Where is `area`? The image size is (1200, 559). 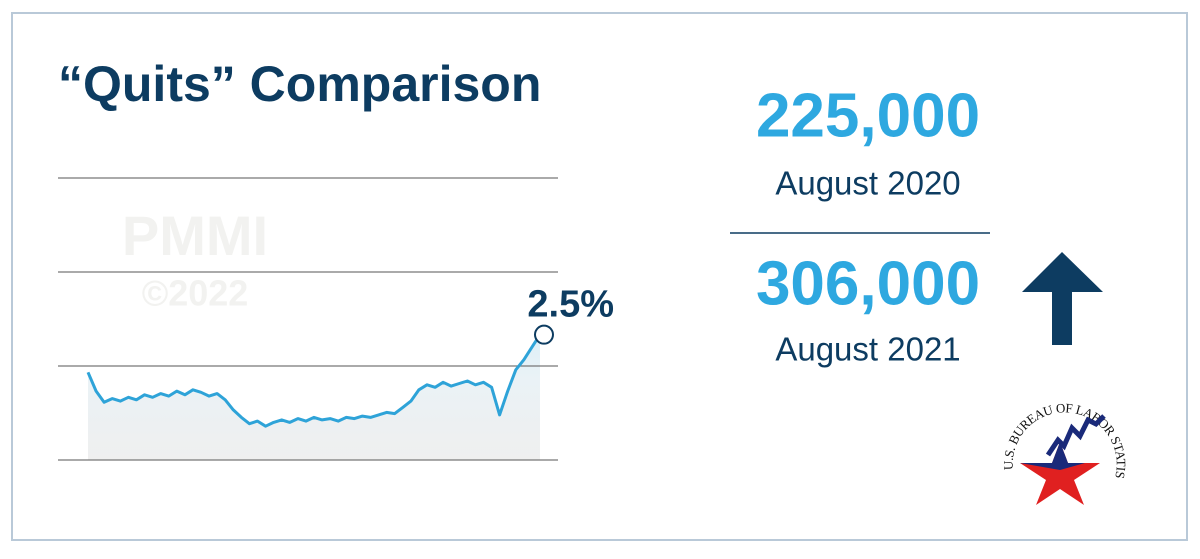
area is located at coordinates (314, 397).